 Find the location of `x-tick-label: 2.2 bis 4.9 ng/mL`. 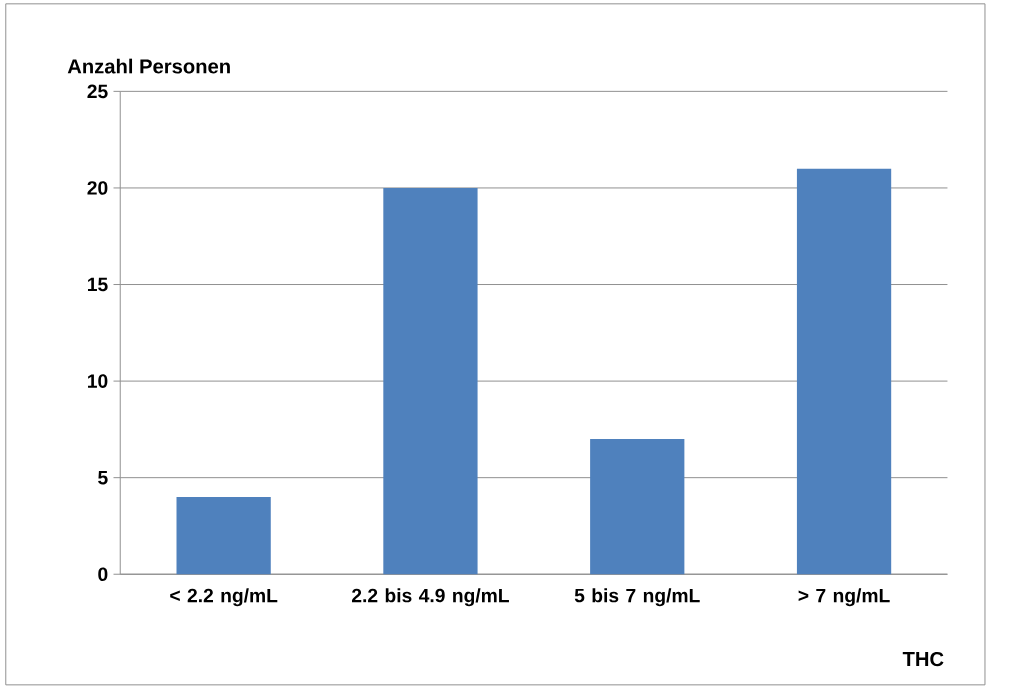

x-tick-label: 2.2 bis 4.9 ng/mL is located at coordinates (430, 597).